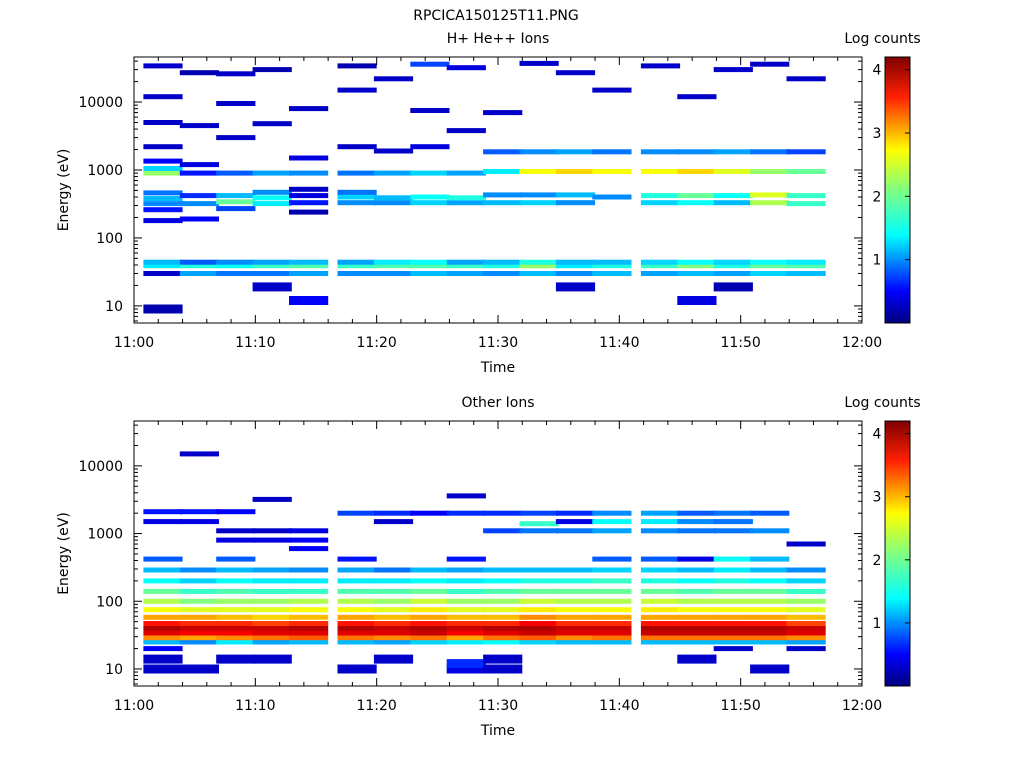  I want to click on x-tick-label: 11:40, so click(619, 343).